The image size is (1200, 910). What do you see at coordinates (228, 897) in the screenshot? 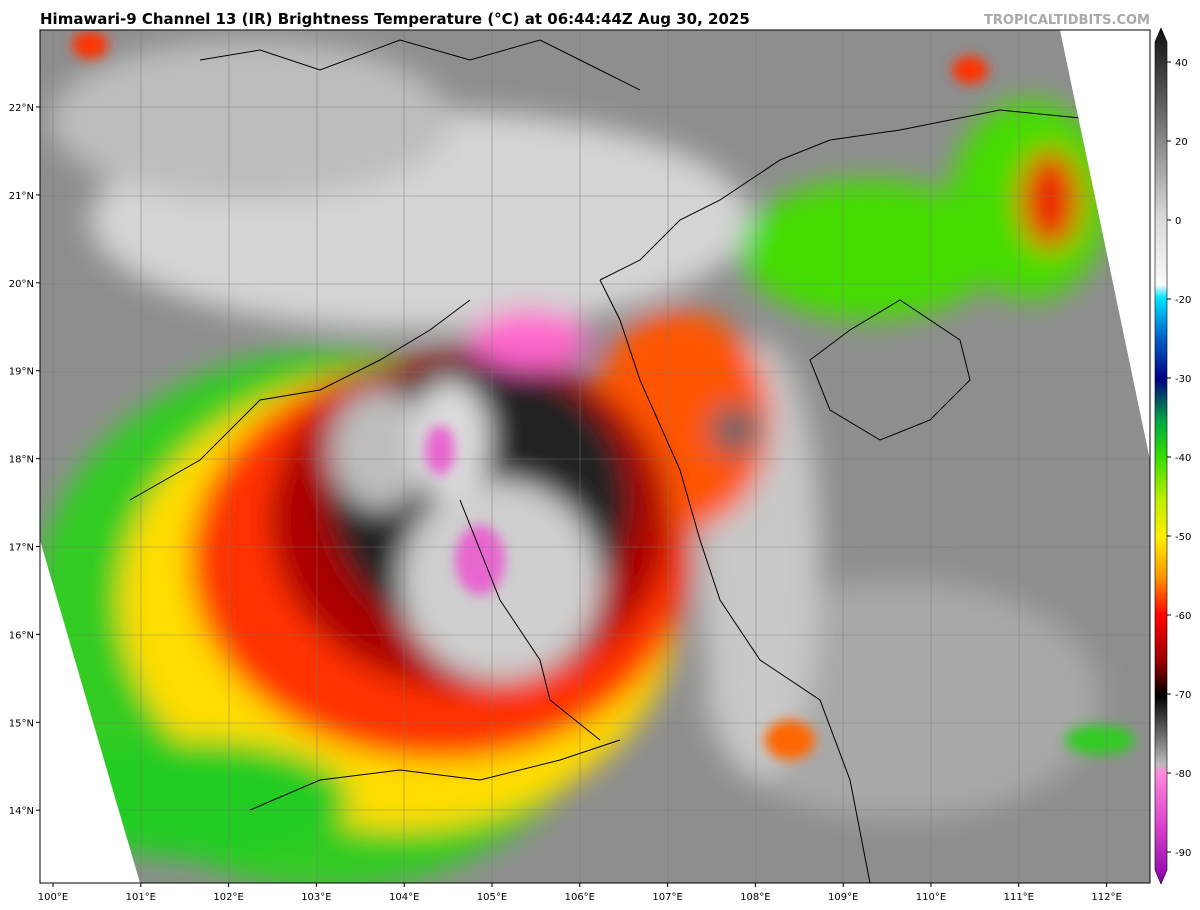
I see `lon-label: 102°E` at bounding box center [228, 897].